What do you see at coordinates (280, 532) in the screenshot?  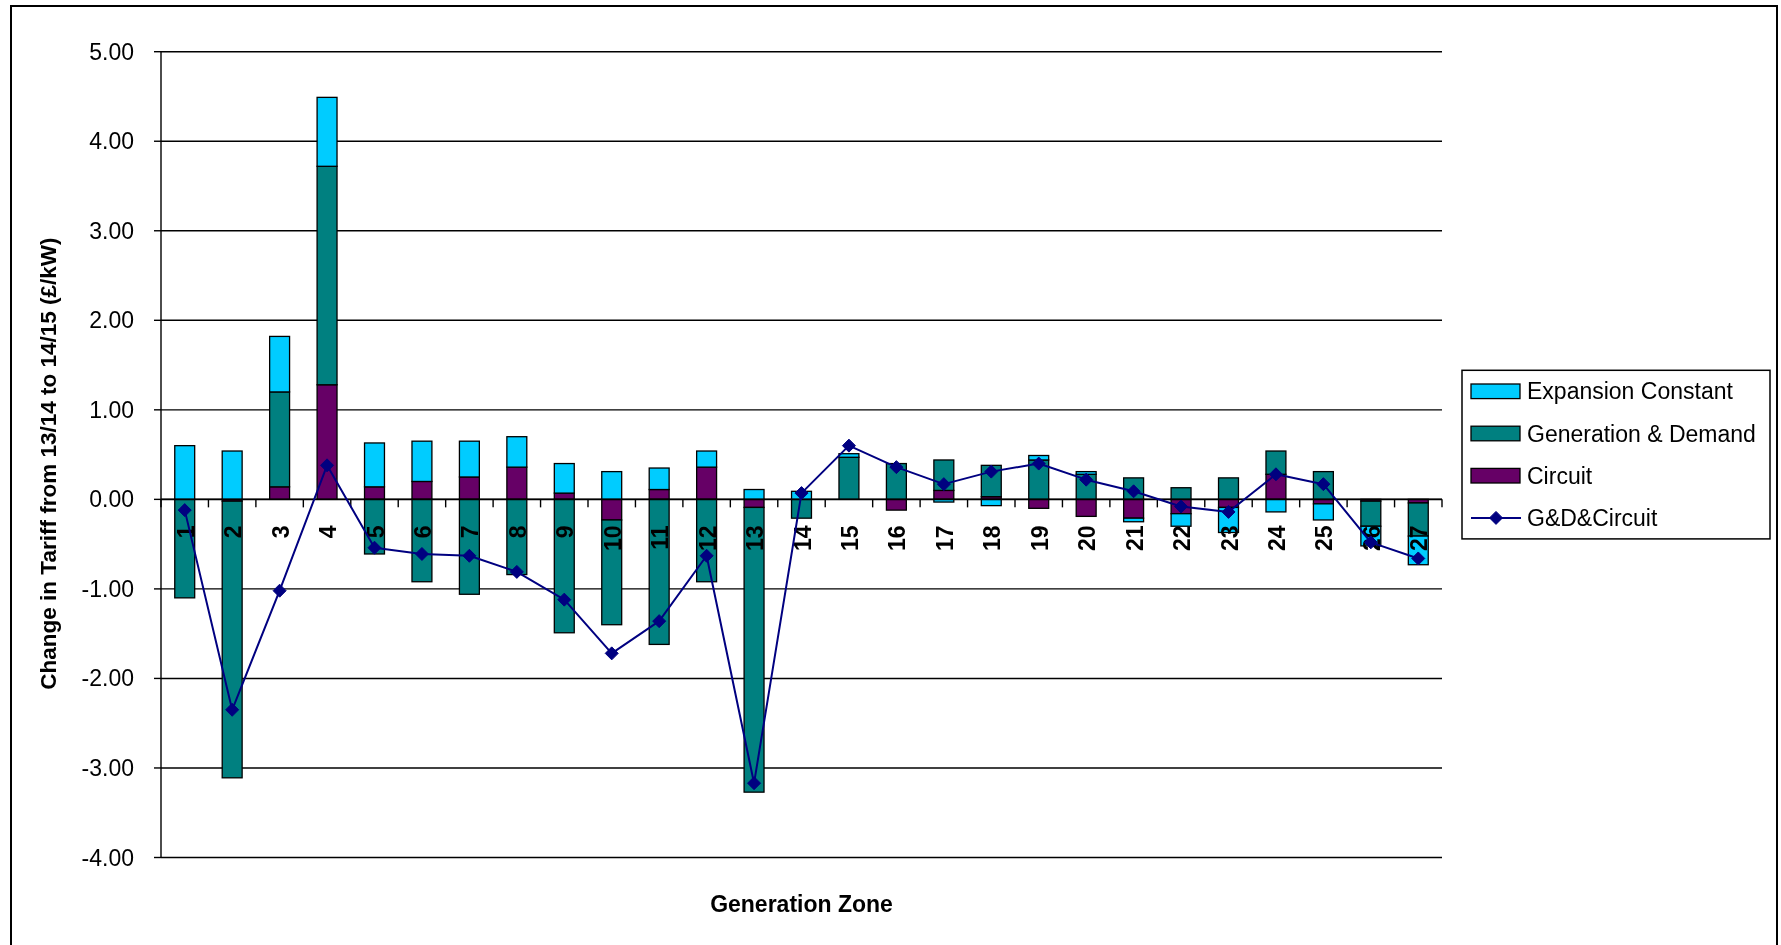 I see `x-tick-label: 3` at bounding box center [280, 532].